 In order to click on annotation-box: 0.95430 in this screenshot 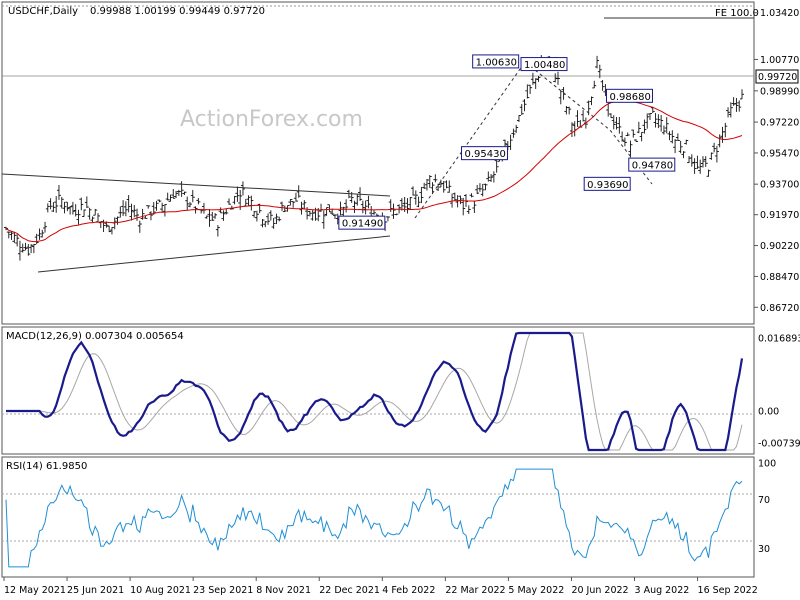, I will do `click(485, 153)`.